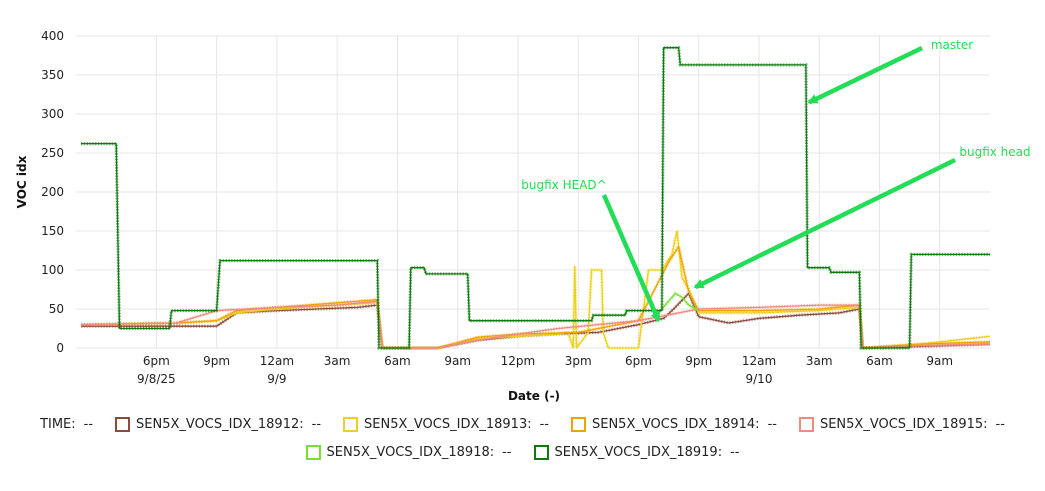 Image resolution: width=1045 pixels, height=491 pixels. What do you see at coordinates (952, 45) in the screenshot?
I see `annotation-label: master` at bounding box center [952, 45].